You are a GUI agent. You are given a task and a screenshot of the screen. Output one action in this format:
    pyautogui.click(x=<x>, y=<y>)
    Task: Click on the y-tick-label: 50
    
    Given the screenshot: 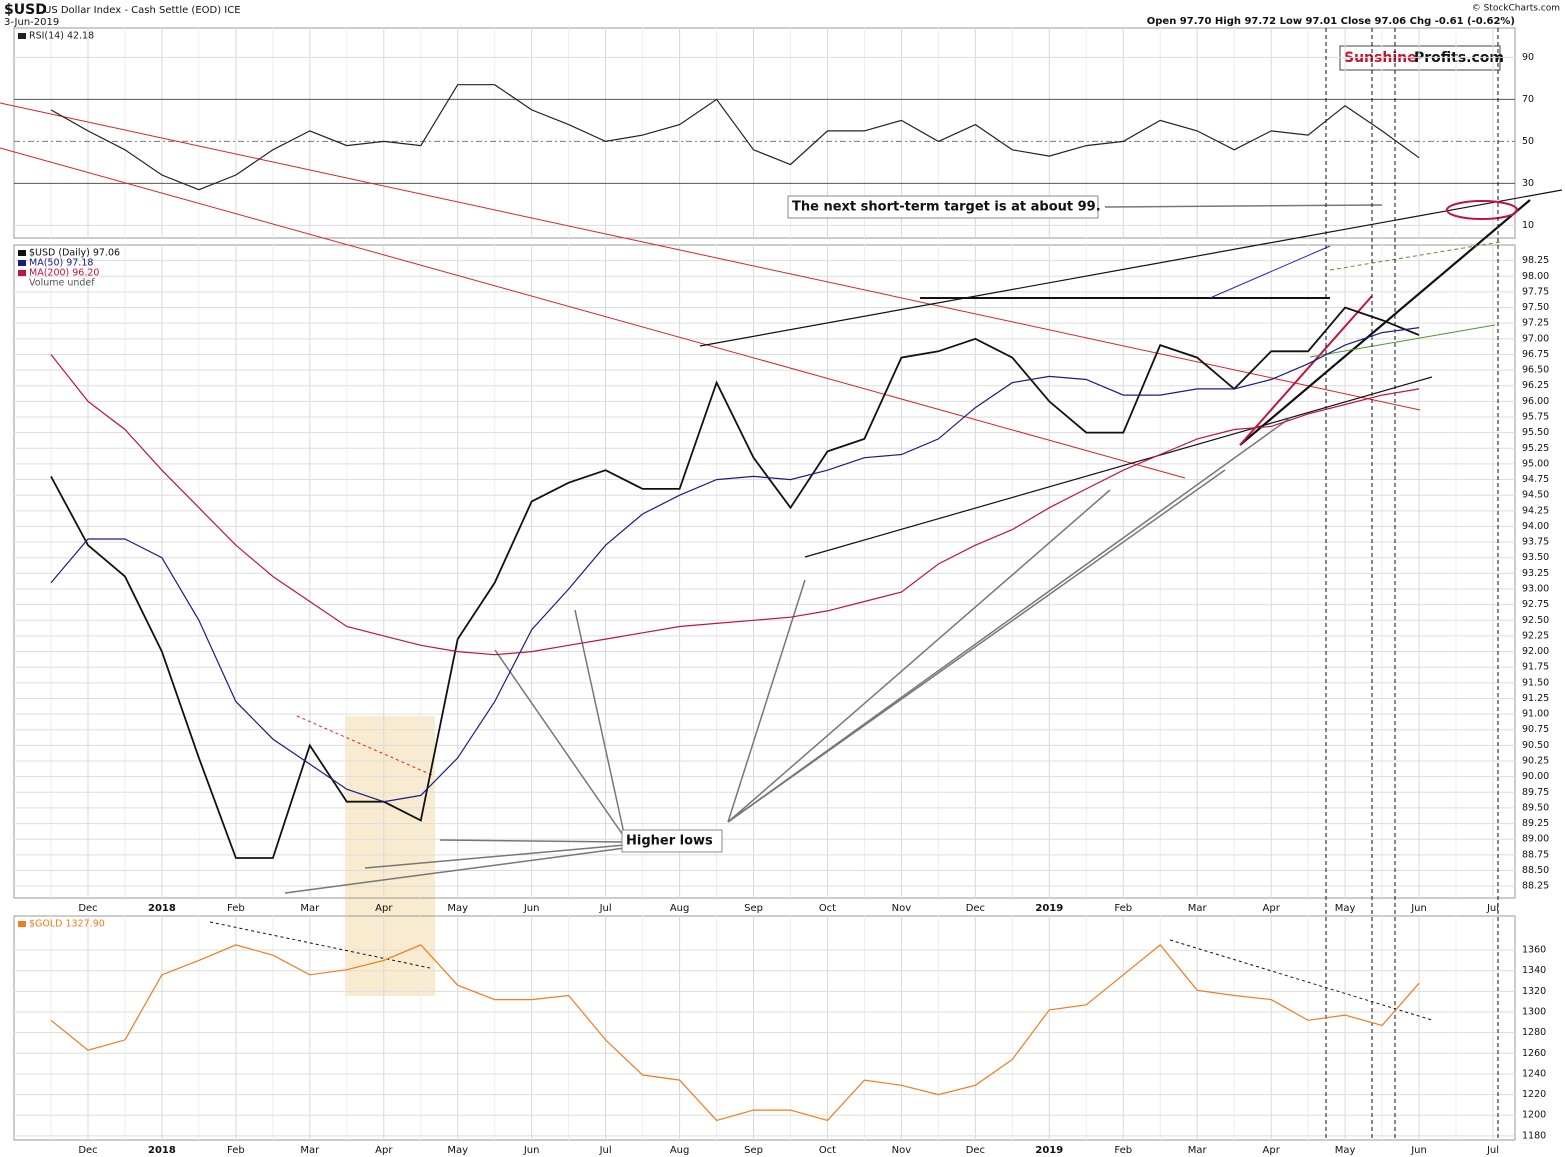 What is the action you would take?
    pyautogui.click(x=1528, y=141)
    